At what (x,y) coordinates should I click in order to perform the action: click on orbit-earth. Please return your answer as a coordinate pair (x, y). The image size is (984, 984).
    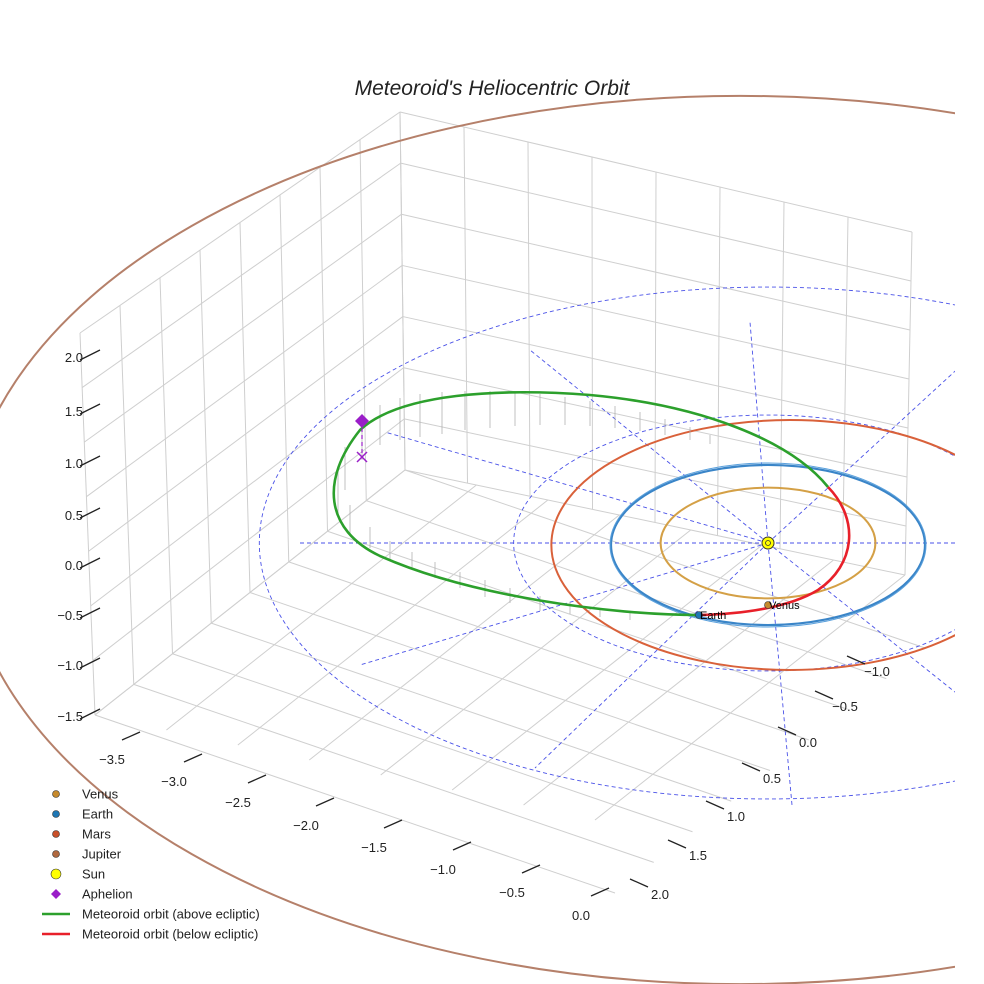
    Looking at the image, I should click on (768, 545).